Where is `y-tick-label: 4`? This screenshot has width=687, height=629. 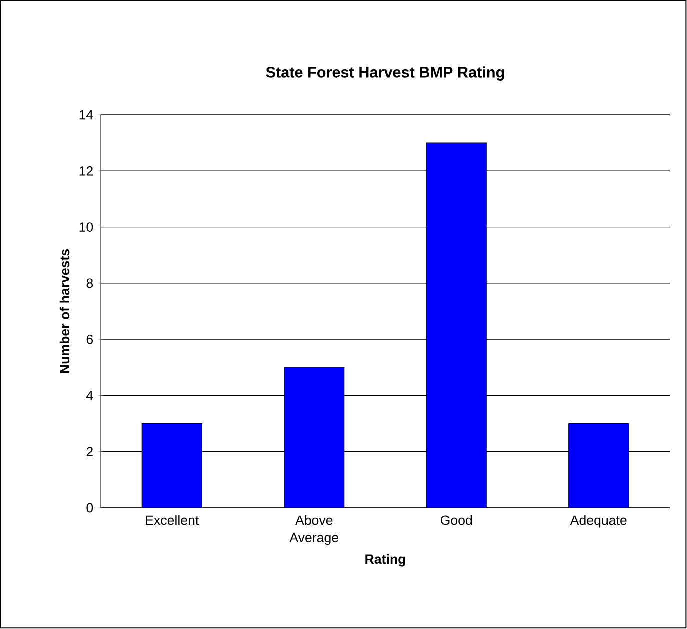 y-tick-label: 4 is located at coordinates (90, 395).